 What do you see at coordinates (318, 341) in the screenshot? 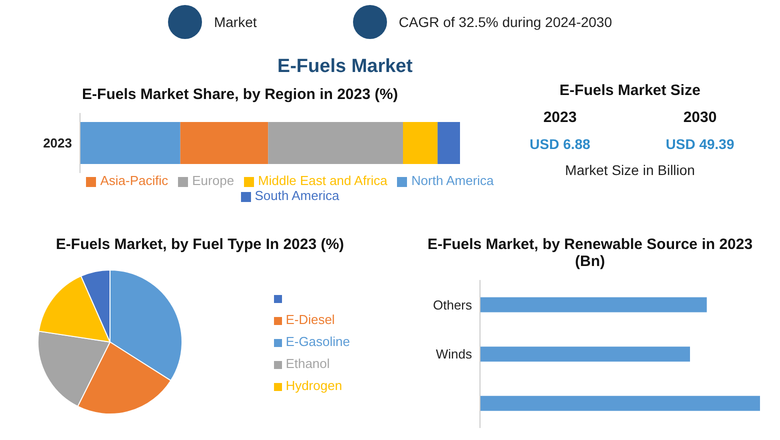
I see `legend-label: E-Gasoline` at bounding box center [318, 341].